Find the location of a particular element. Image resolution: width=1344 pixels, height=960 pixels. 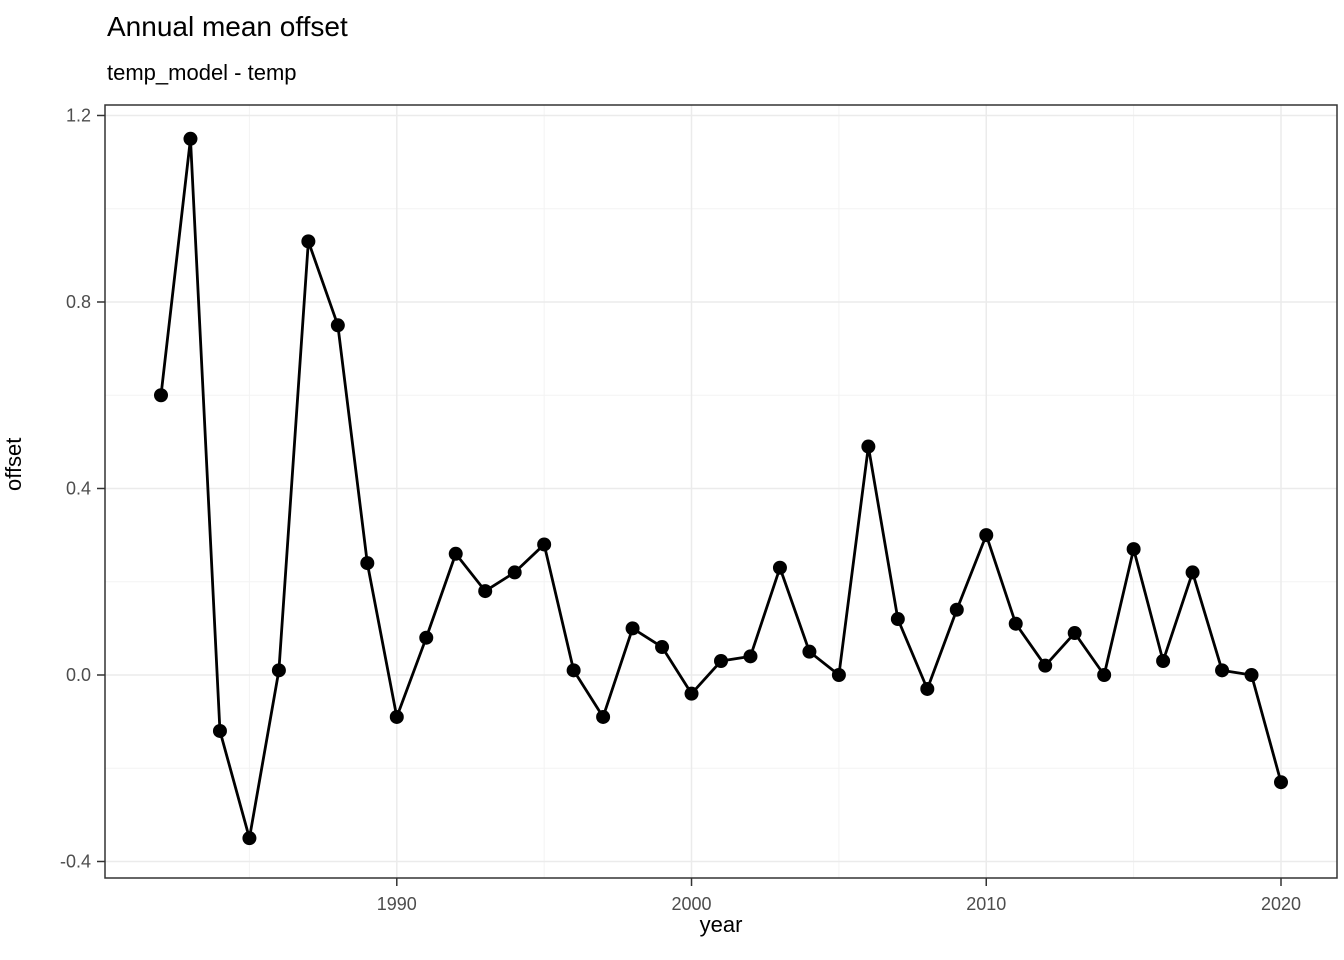

x-tick-label: 2010 is located at coordinates (986, 904).